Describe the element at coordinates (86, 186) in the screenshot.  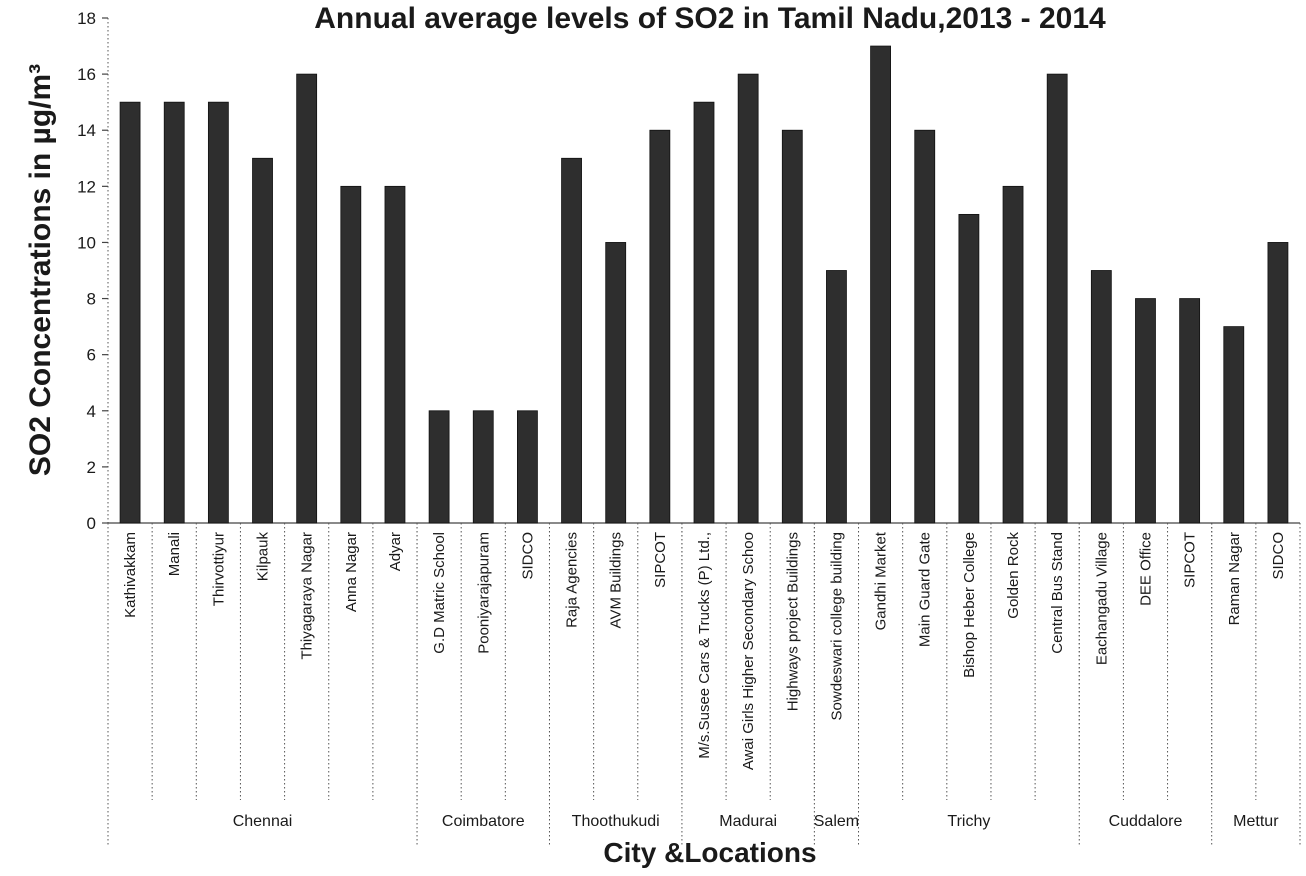
I see `y-tick-label: 12` at that location.